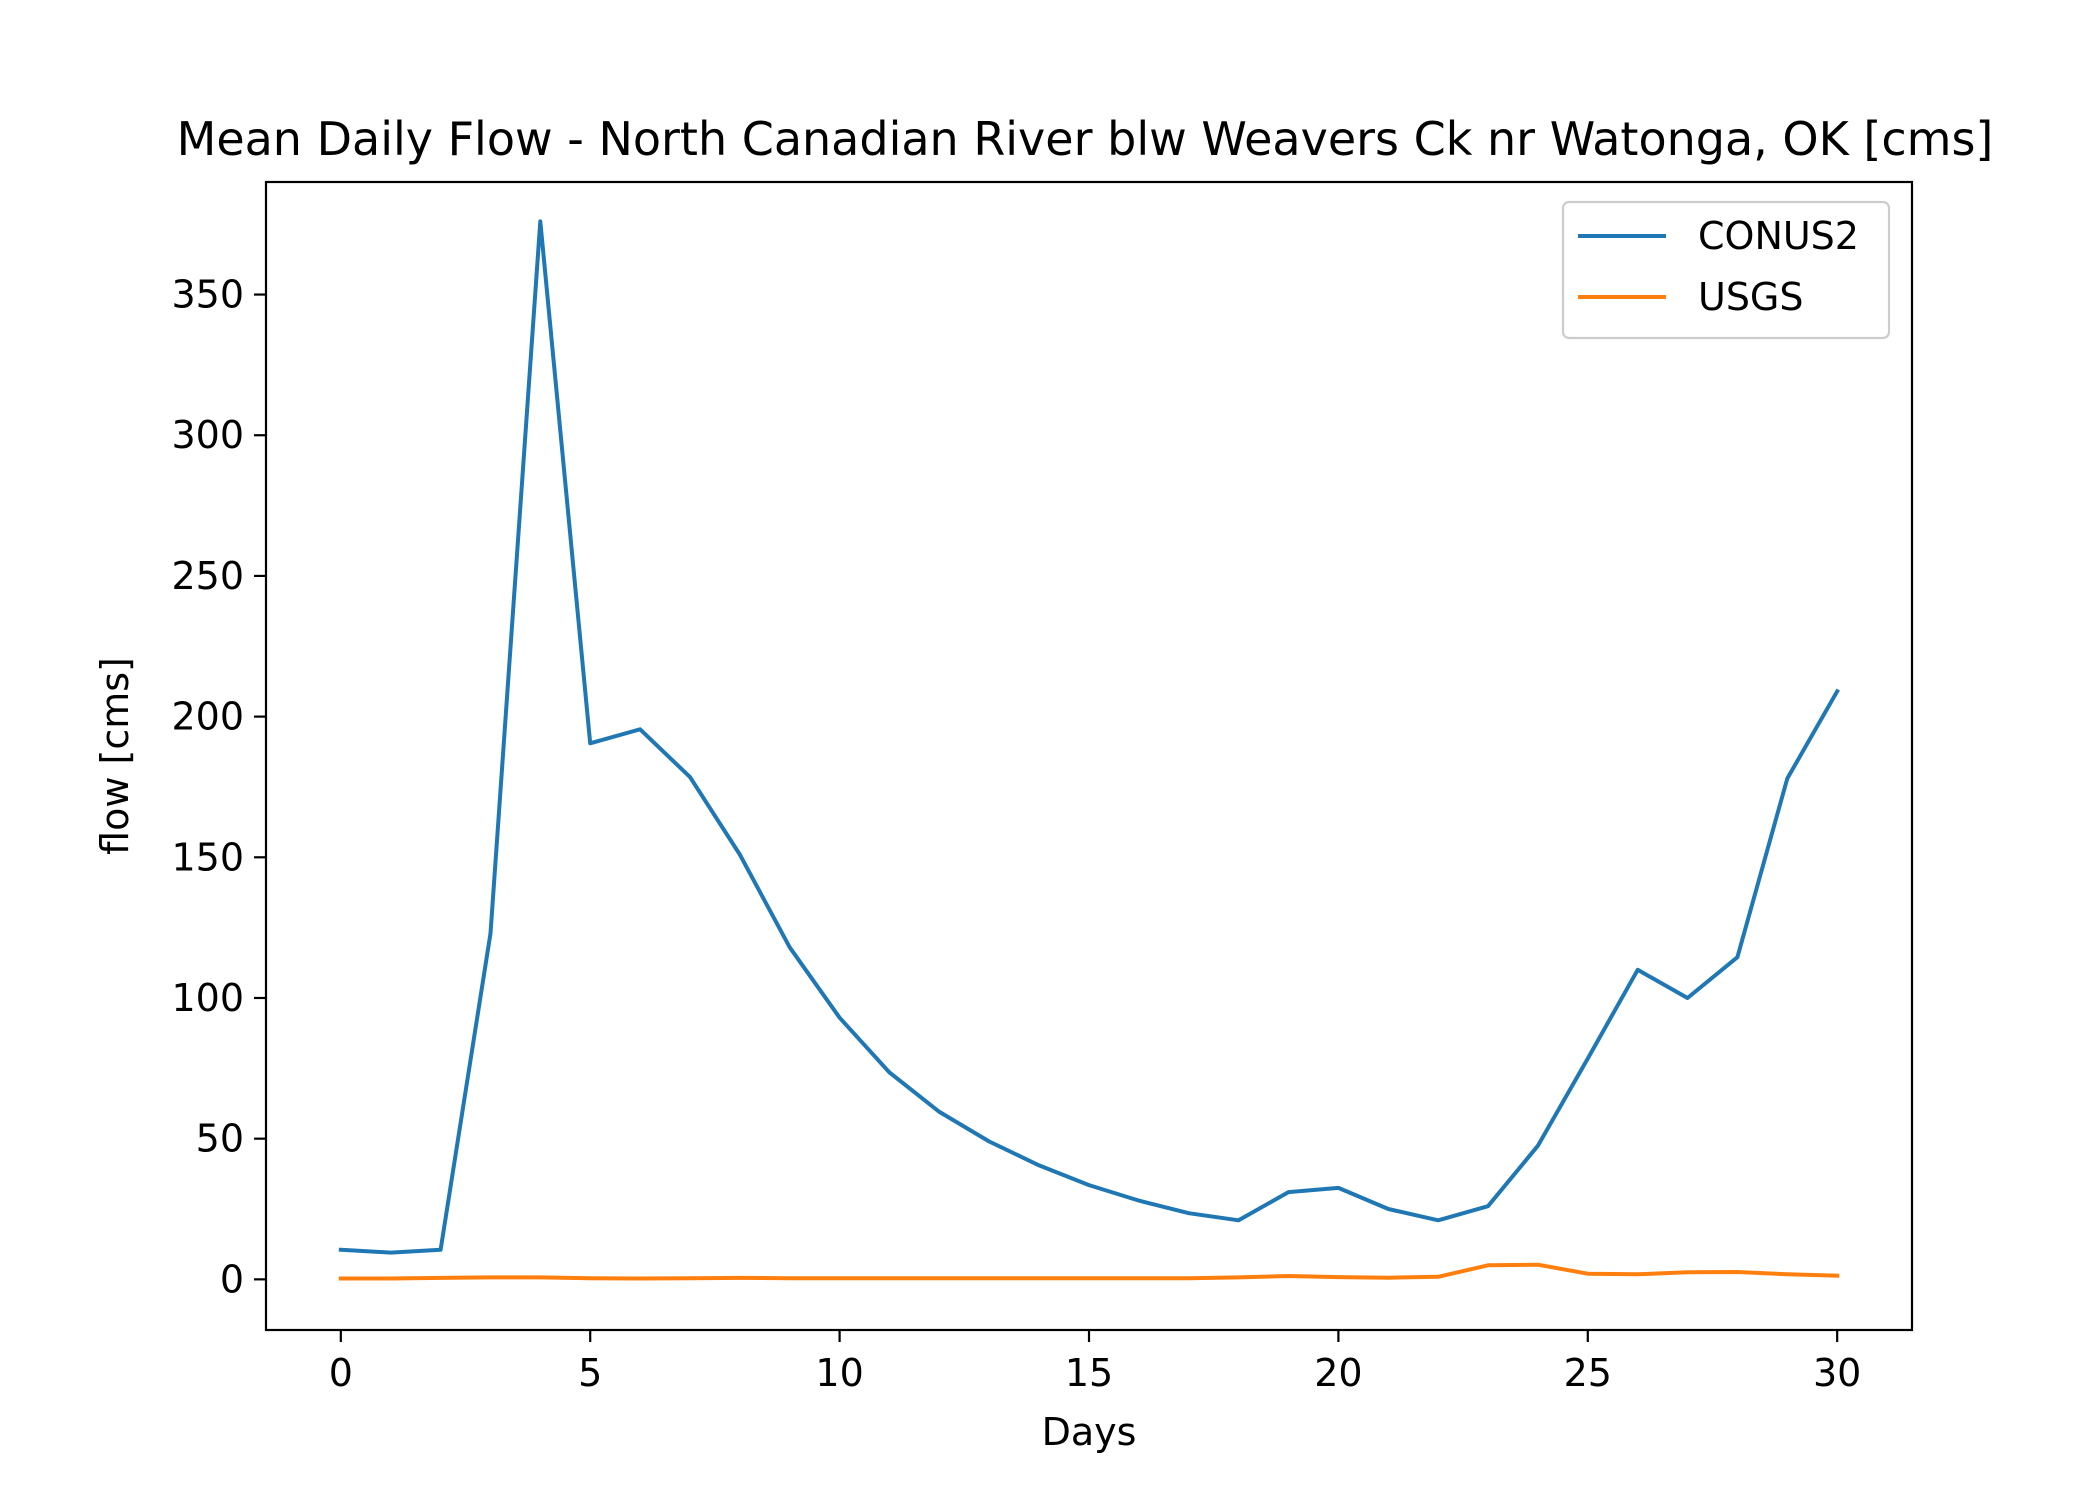 The height and width of the screenshot is (1500, 2100). Describe the element at coordinates (207, 435) in the screenshot. I see `y-tick-label-300: 300` at that location.